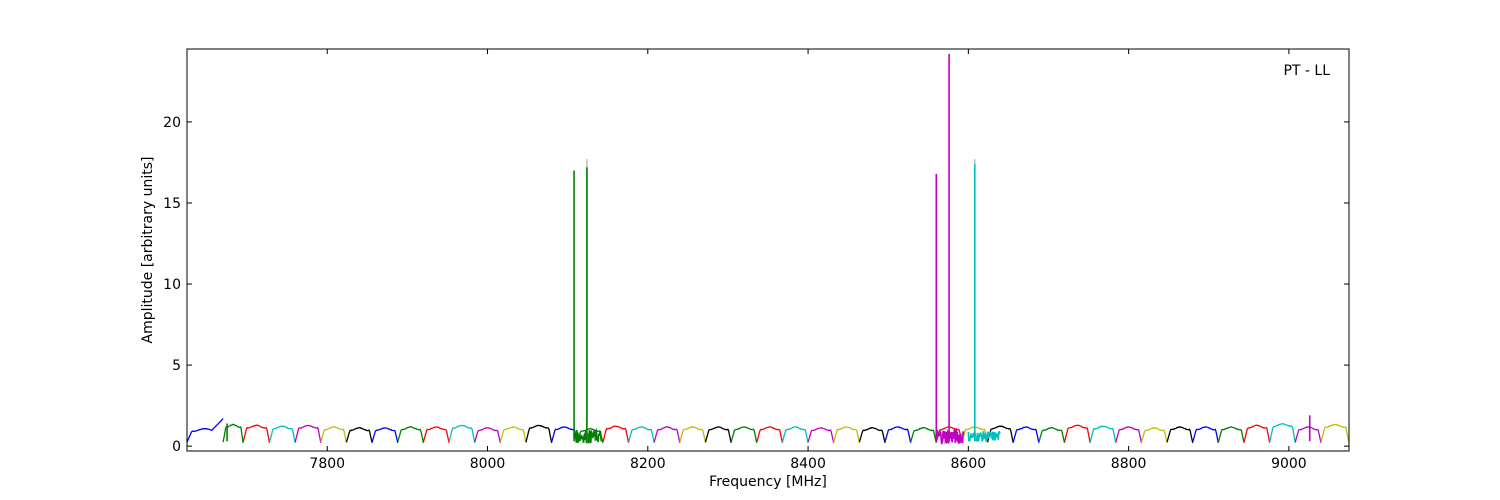 Image resolution: width=1500 pixels, height=500 pixels. I want to click on x-tick-label: 8200, so click(648, 464).